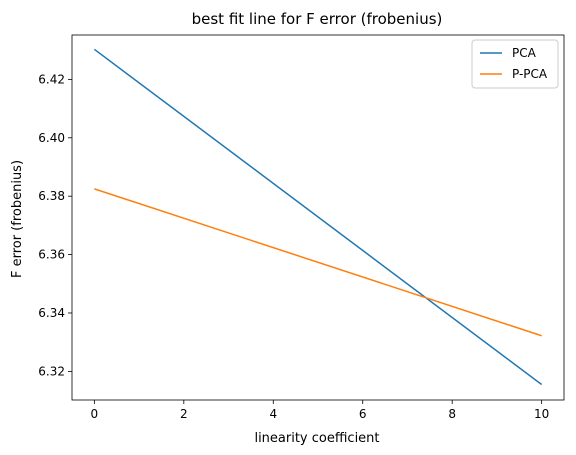  What do you see at coordinates (316, 438) in the screenshot?
I see `x-axis-label: linearity coefficient` at bounding box center [316, 438].